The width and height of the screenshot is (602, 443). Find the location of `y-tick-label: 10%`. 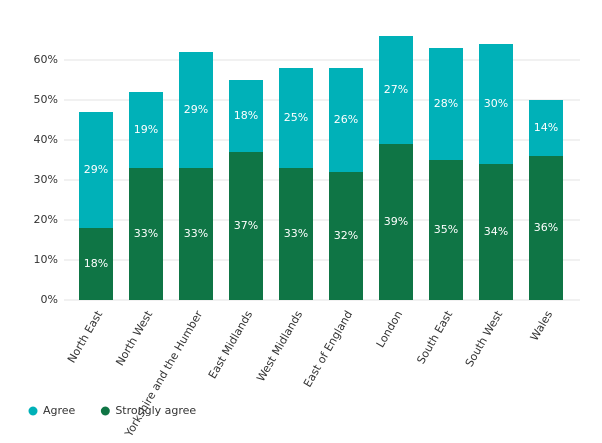

y-tick-label: 10% is located at coordinates (46, 259).